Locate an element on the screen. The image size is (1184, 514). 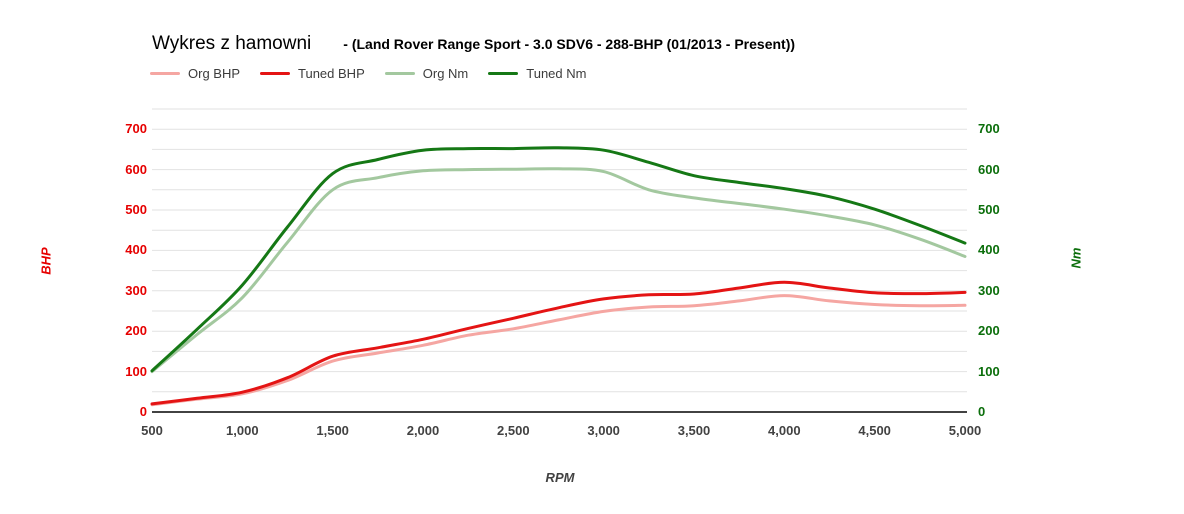
legend-swatch-org-bhp is located at coordinates (165, 73).